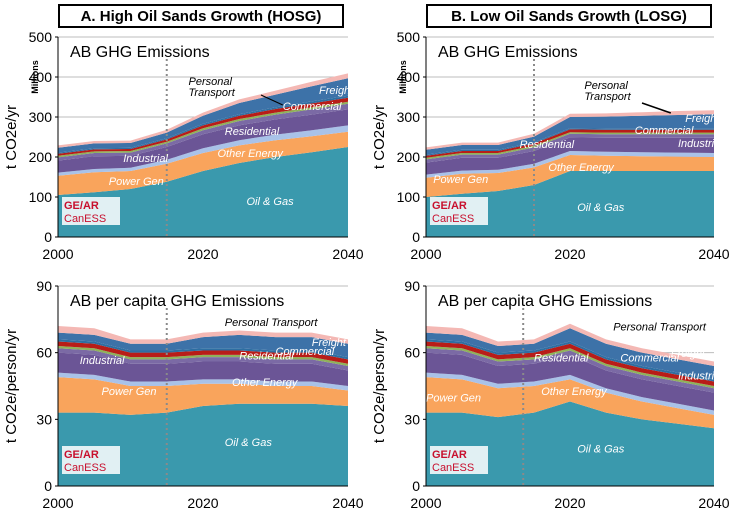 The image size is (738, 525). Describe the element at coordinates (409, 77) in the screenshot. I see `y-tick-label: 400` at that location.